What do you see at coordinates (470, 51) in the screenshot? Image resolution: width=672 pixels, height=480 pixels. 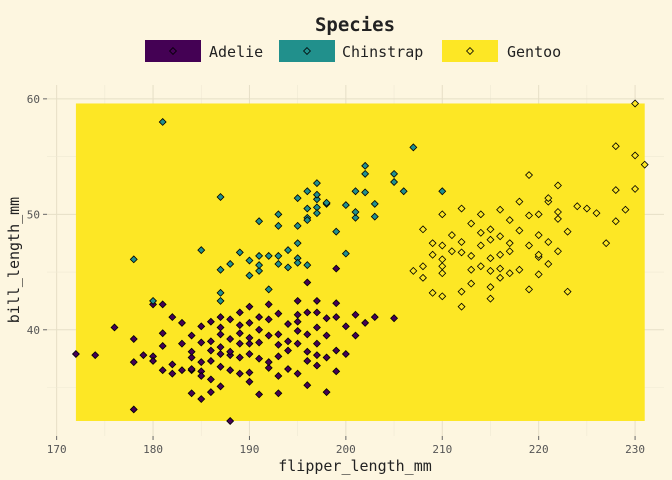 I see `legend-key-marker` at bounding box center [470, 51].